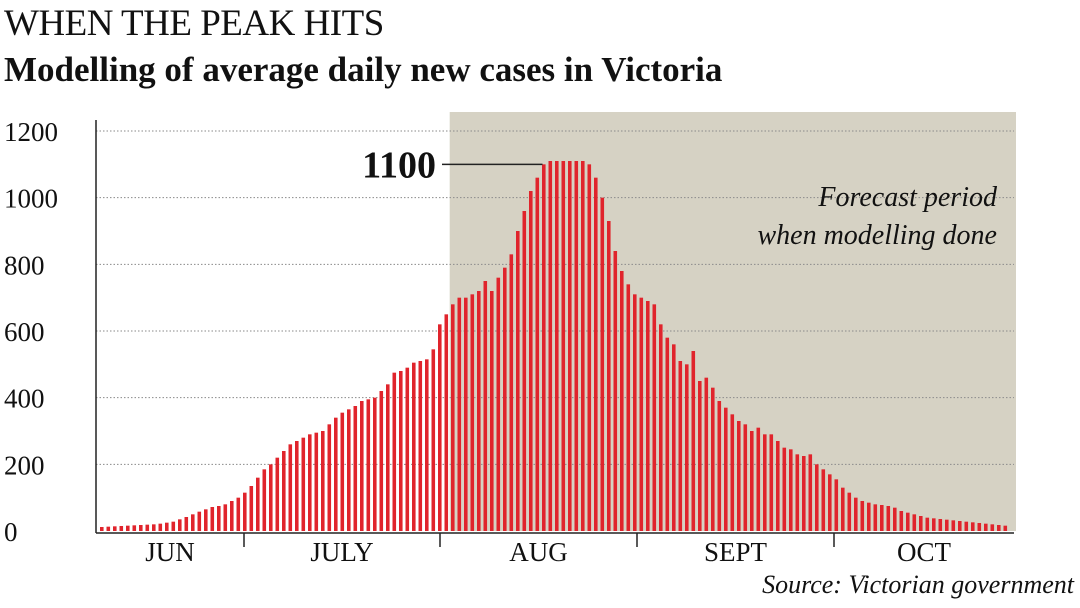 This screenshot has height=608, width=1080. What do you see at coordinates (918, 584) in the screenshot?
I see `source-note: Source: Victorian government` at bounding box center [918, 584].